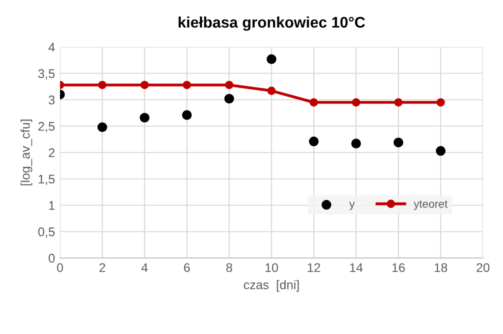 Image resolution: width=503 pixels, height=334 pixels. I want to click on x-tick-label: 6, so click(187, 267).